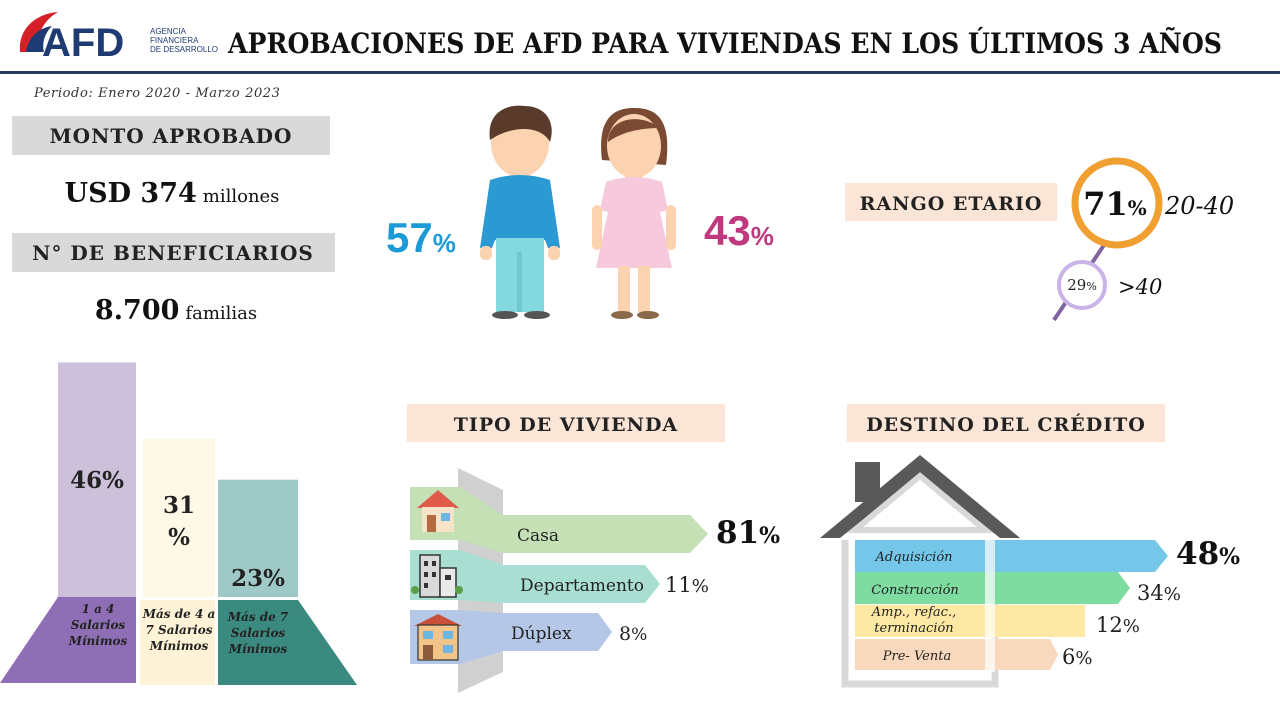 The height and width of the screenshot is (720, 1280). I want to click on duplex-icon, so click(438, 637).